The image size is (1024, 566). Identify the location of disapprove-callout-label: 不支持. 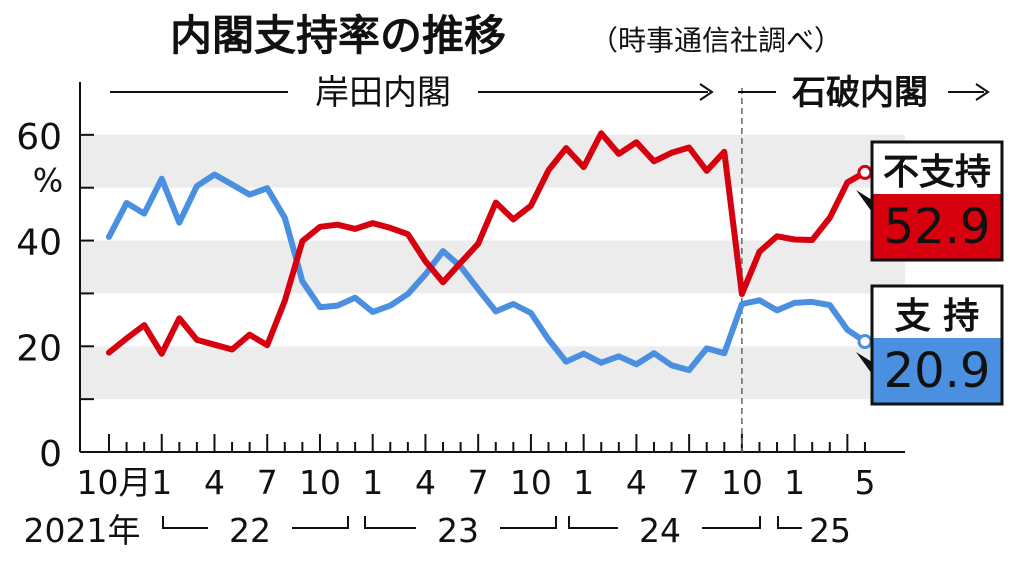
(937, 172).